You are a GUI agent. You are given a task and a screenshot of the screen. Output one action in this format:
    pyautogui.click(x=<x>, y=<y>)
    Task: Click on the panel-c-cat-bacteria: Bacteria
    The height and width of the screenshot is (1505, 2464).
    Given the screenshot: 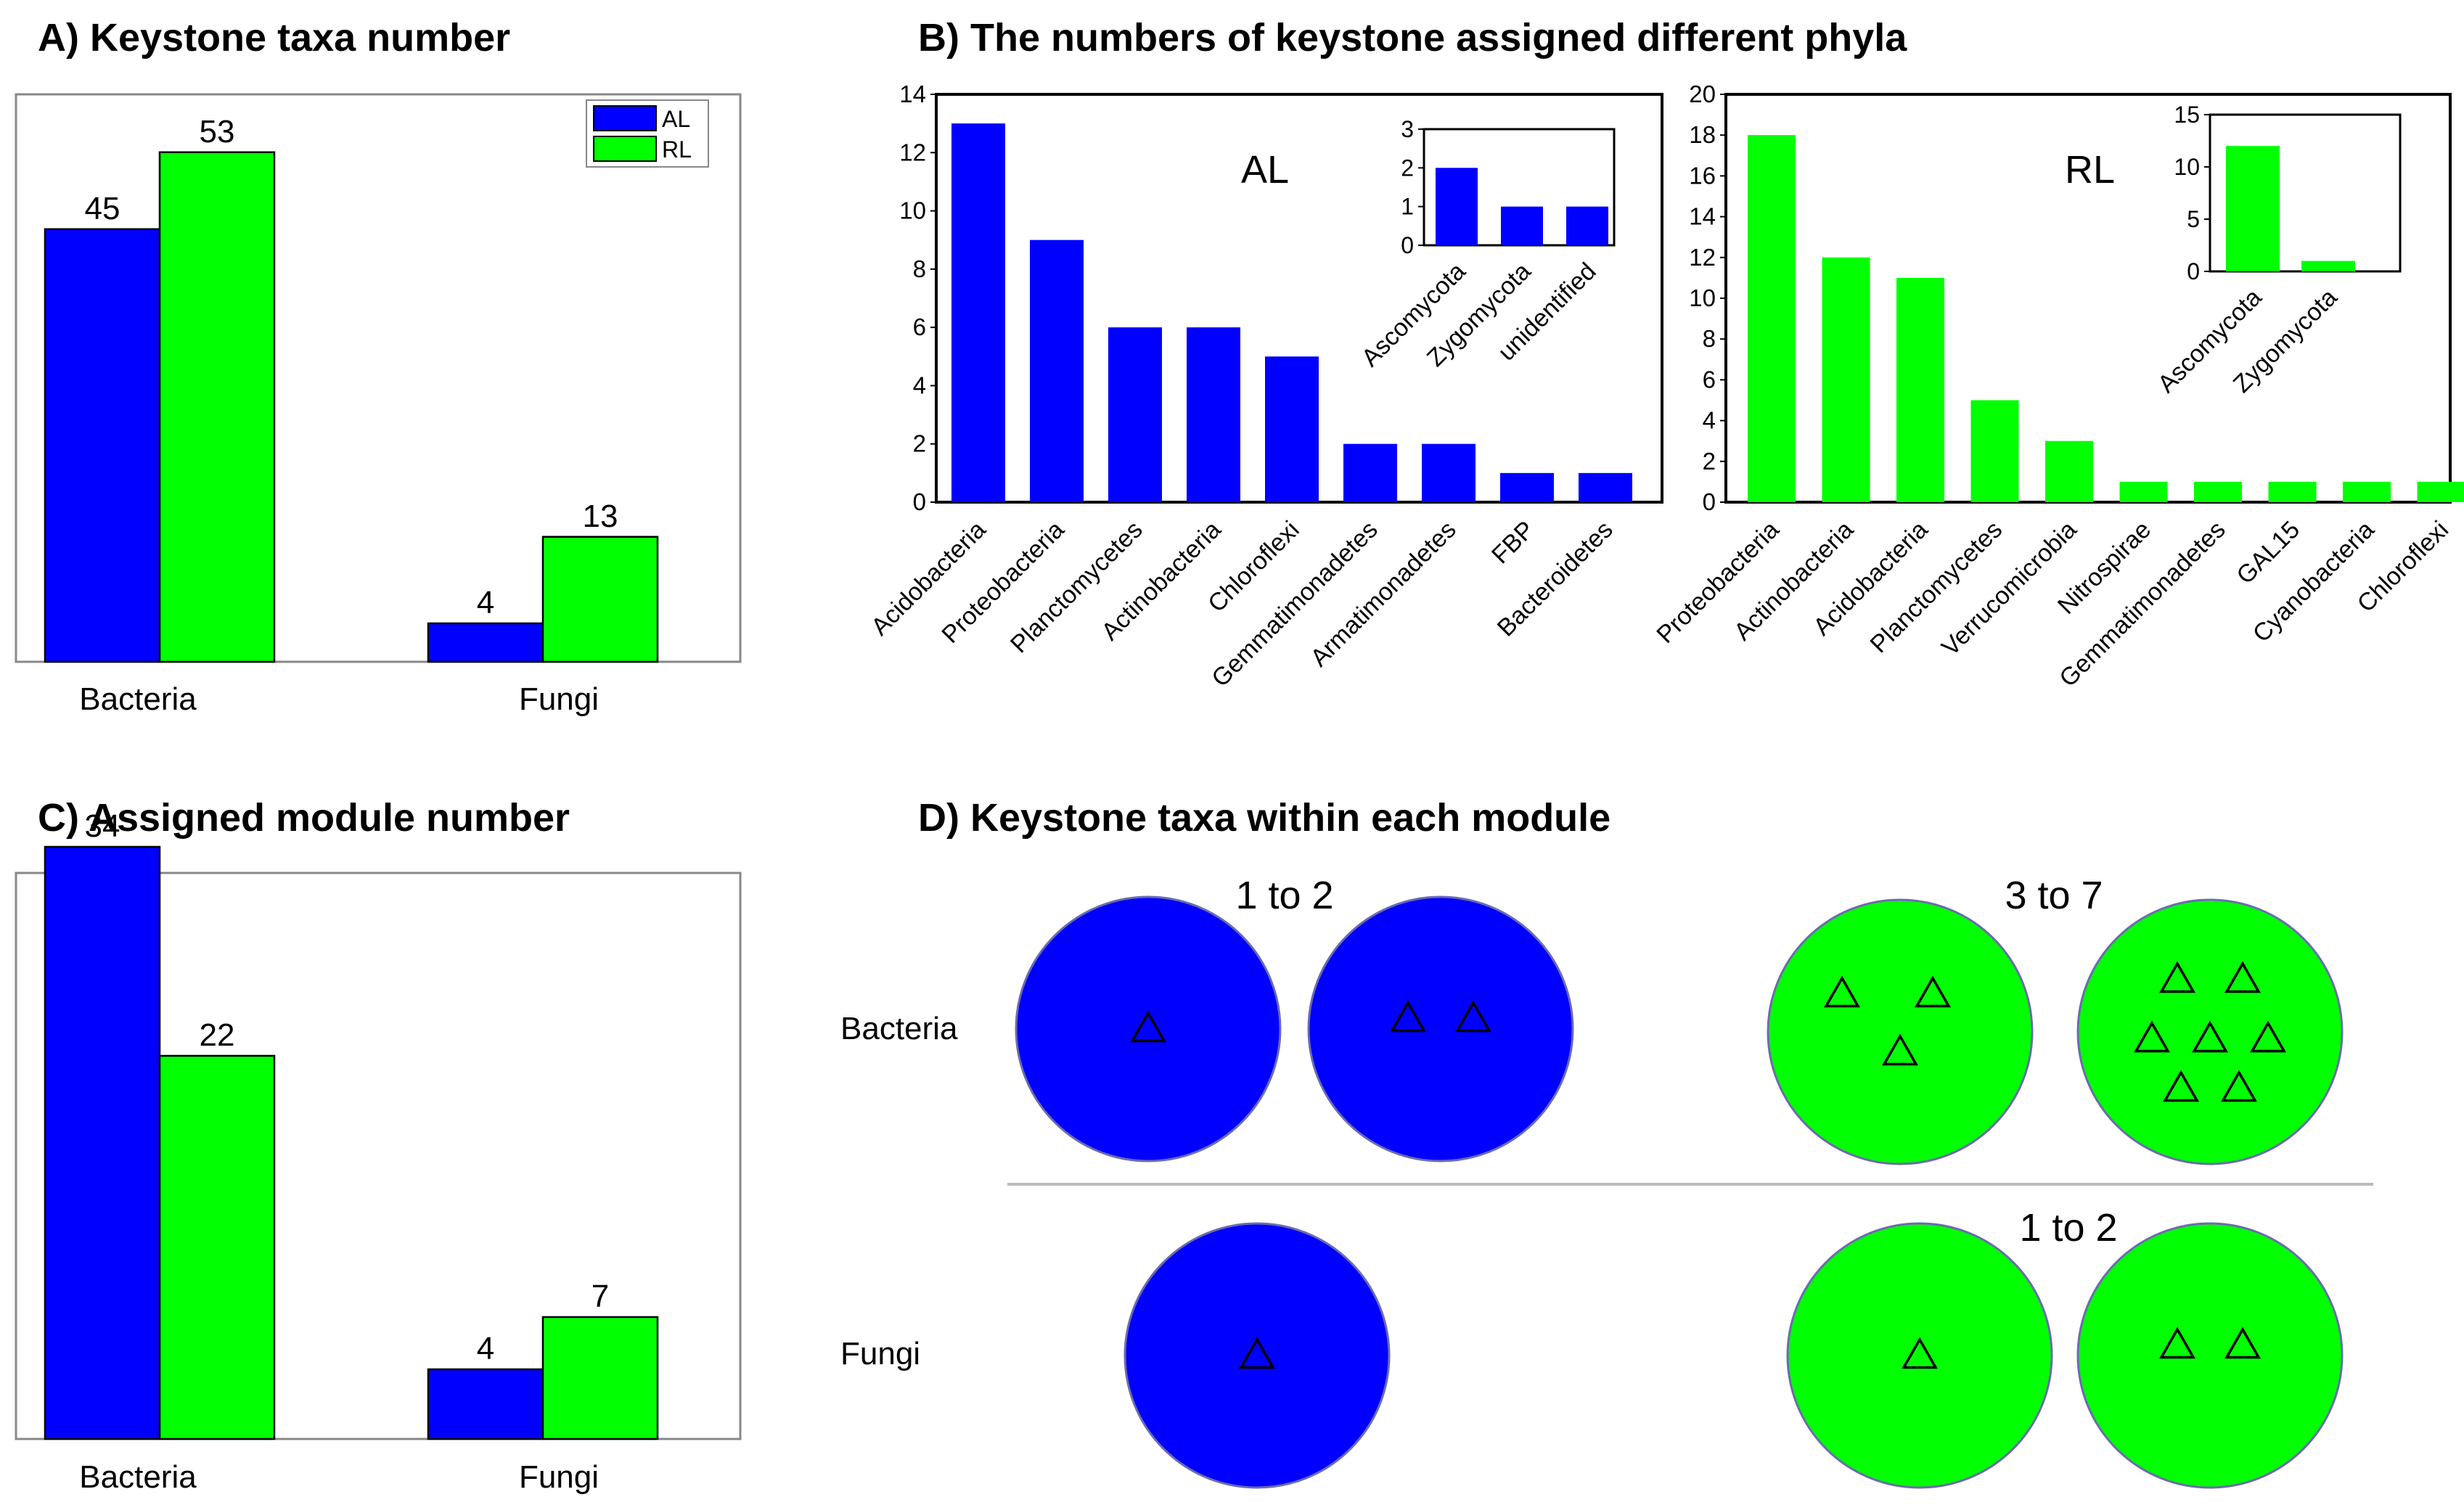 What is the action you would take?
    pyautogui.click(x=138, y=1477)
    